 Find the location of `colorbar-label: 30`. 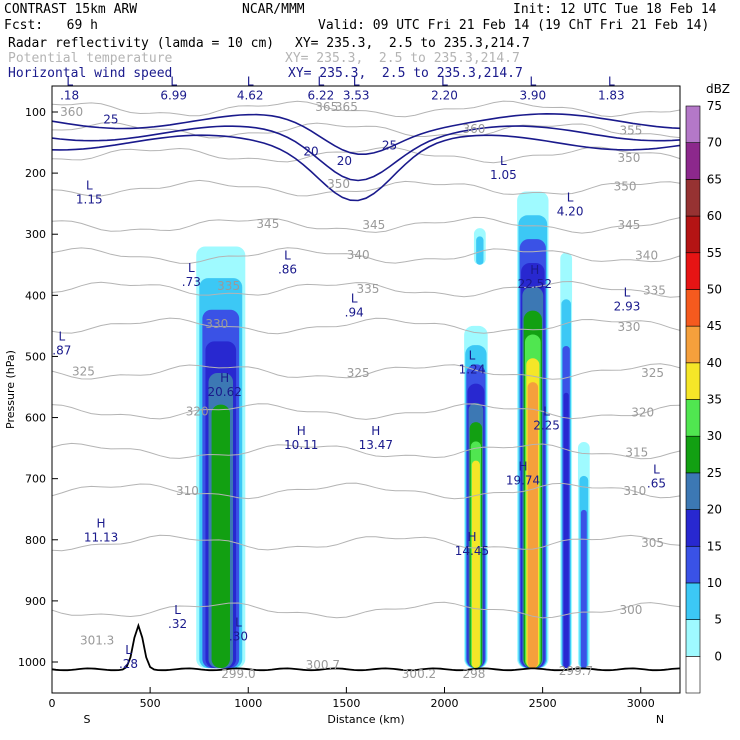

colorbar-label: 30 is located at coordinates (714, 436).